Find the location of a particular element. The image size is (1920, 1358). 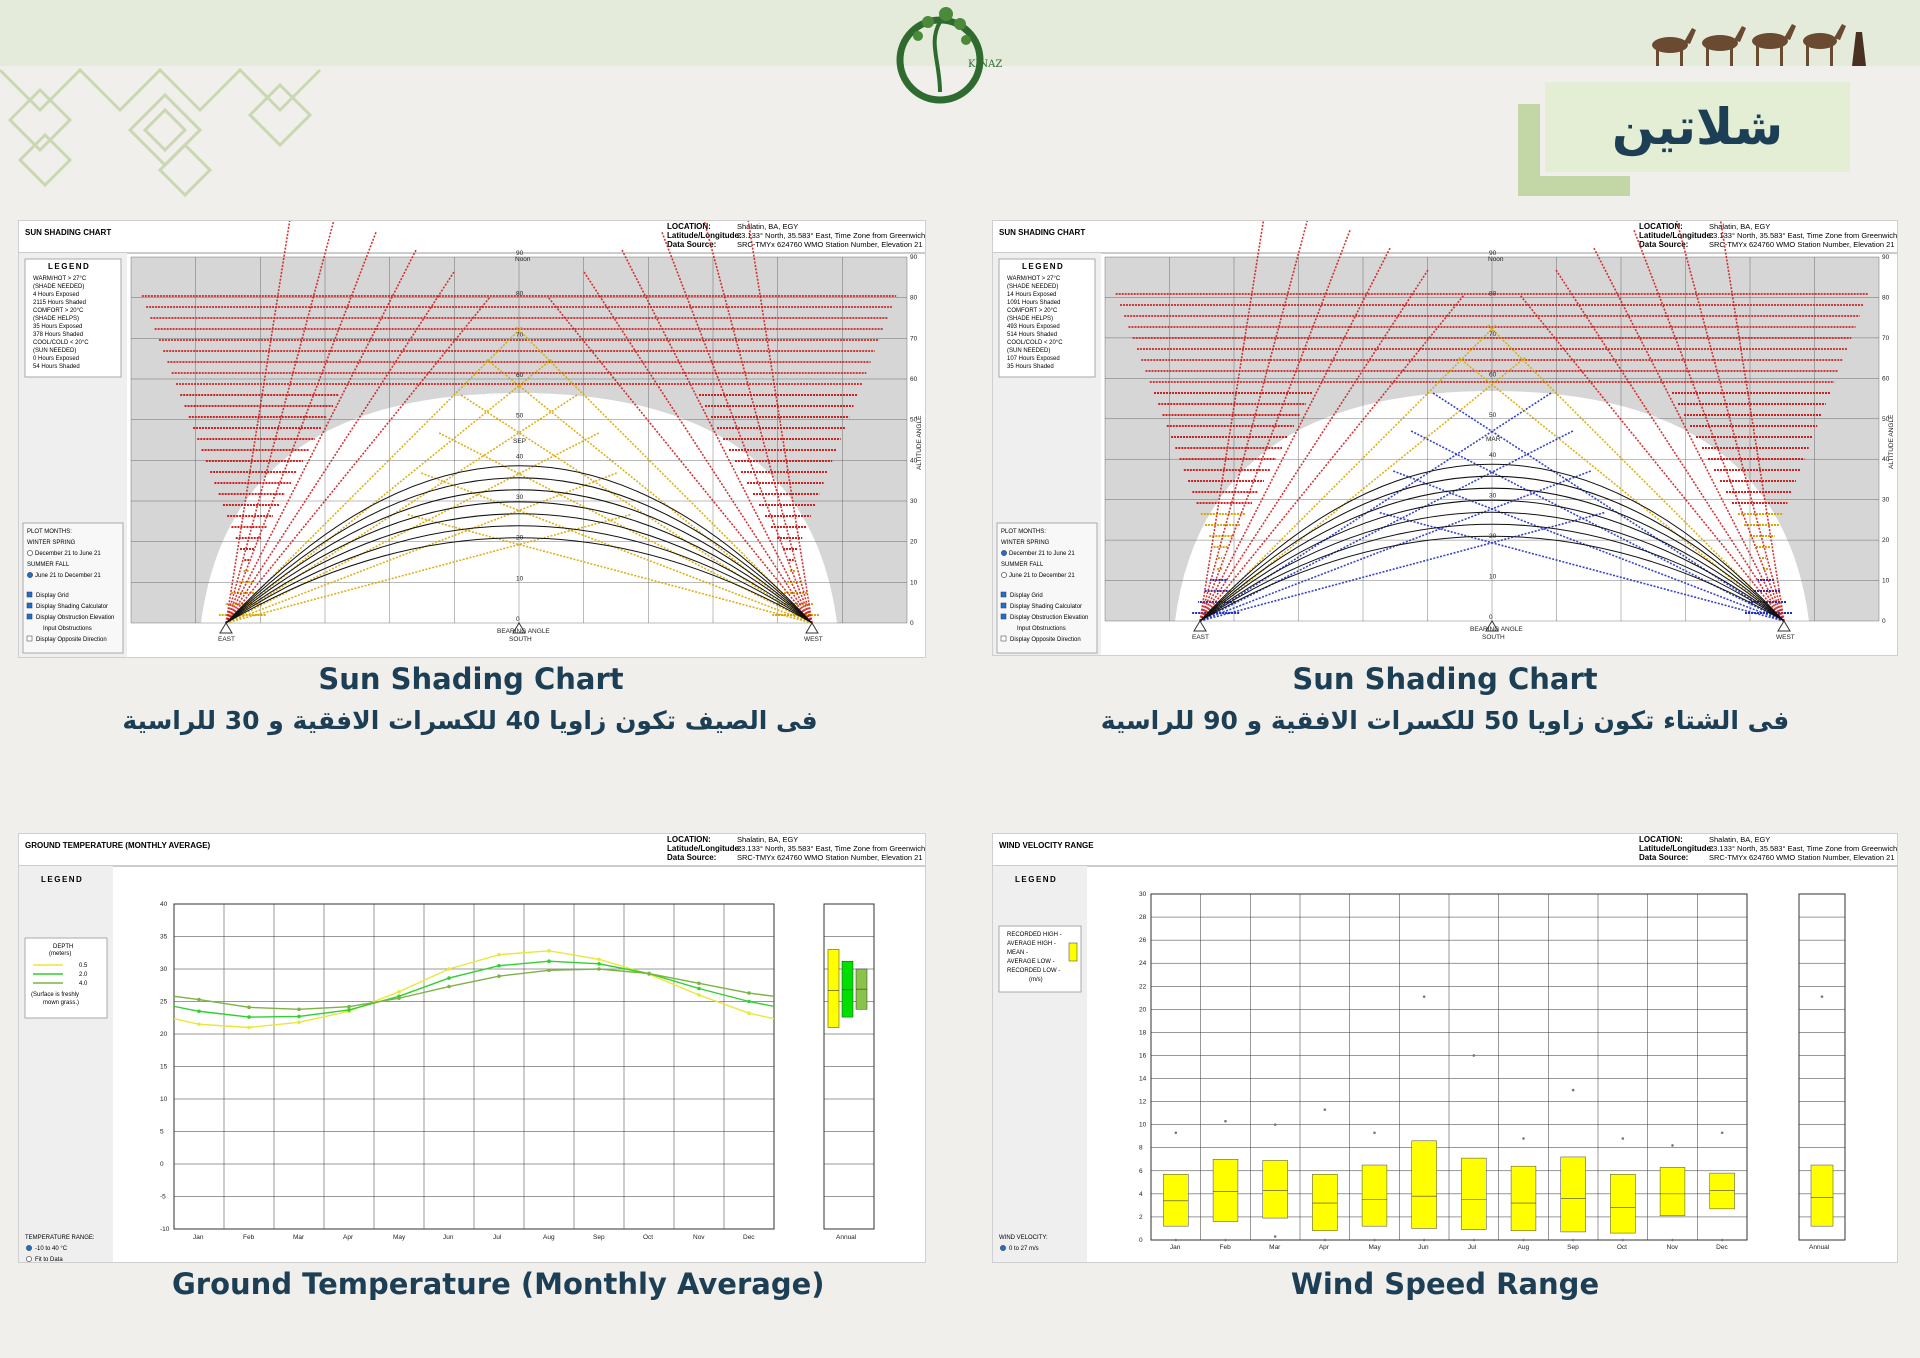

y-tick-label: 16 is located at coordinates (1143, 1055).